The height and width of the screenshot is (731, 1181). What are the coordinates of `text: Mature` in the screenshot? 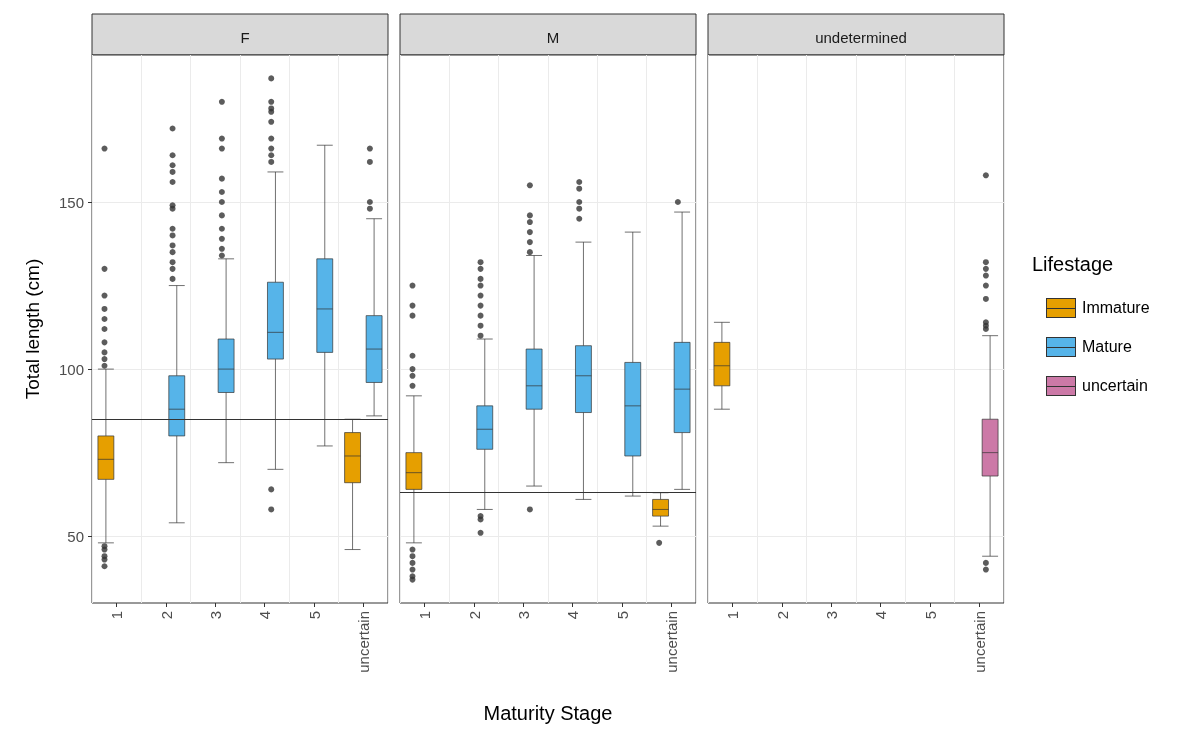 It's located at (1107, 346).